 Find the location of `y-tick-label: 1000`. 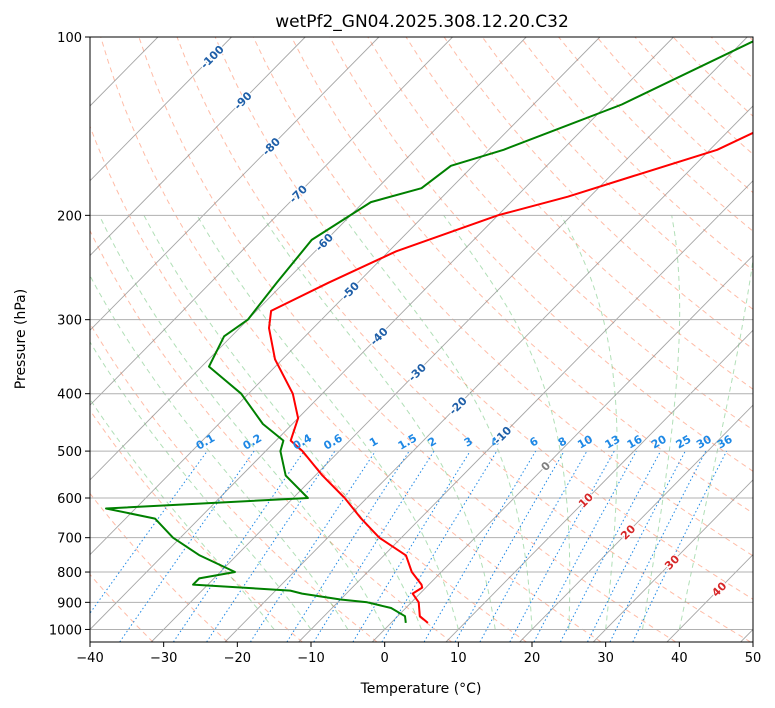

y-tick-label: 1000 is located at coordinates (65, 630).